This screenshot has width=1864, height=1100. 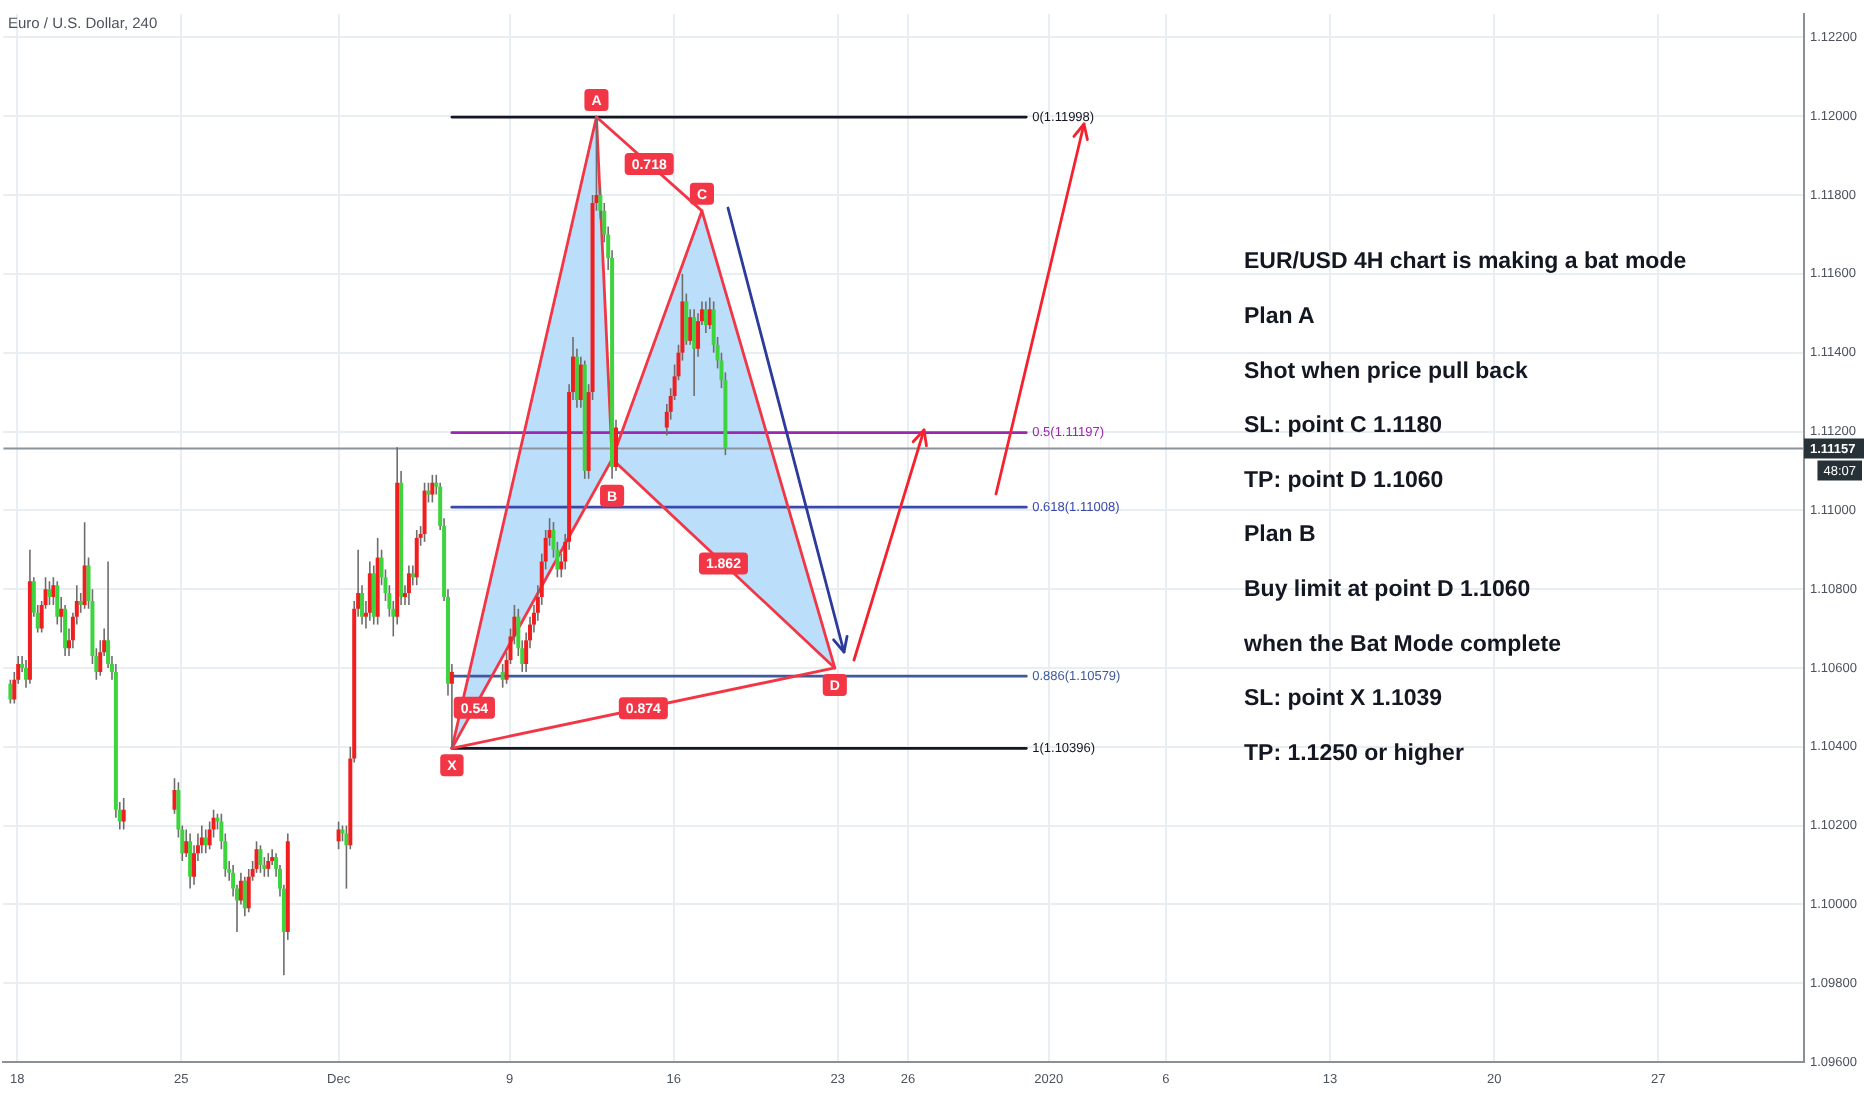 I want to click on annotation: Plan B, so click(x=1280, y=535).